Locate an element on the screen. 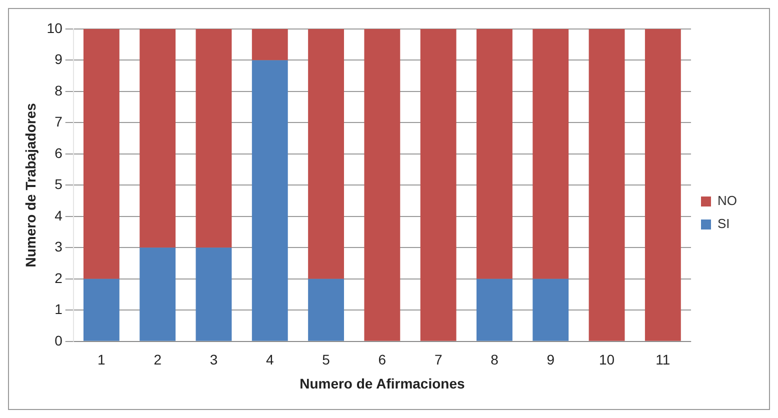 Image resolution: width=778 pixels, height=418 pixels. x-tick-label: 3 is located at coordinates (214, 360).